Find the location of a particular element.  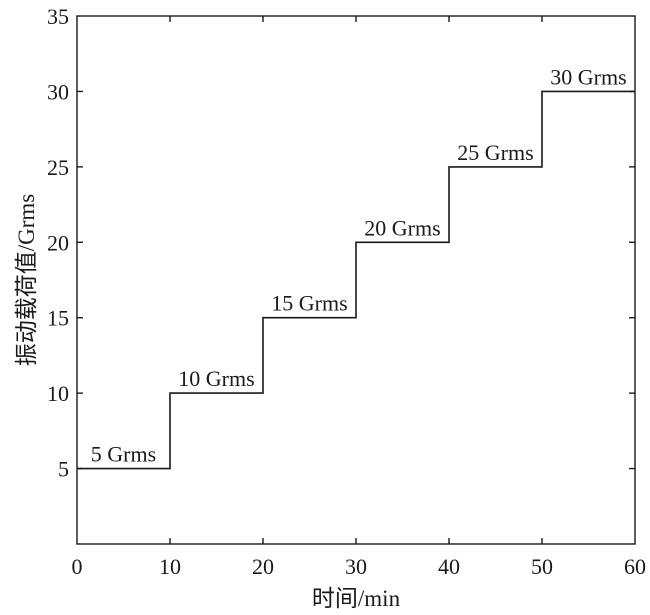

y-tick-label: 20 is located at coordinates (58, 242).